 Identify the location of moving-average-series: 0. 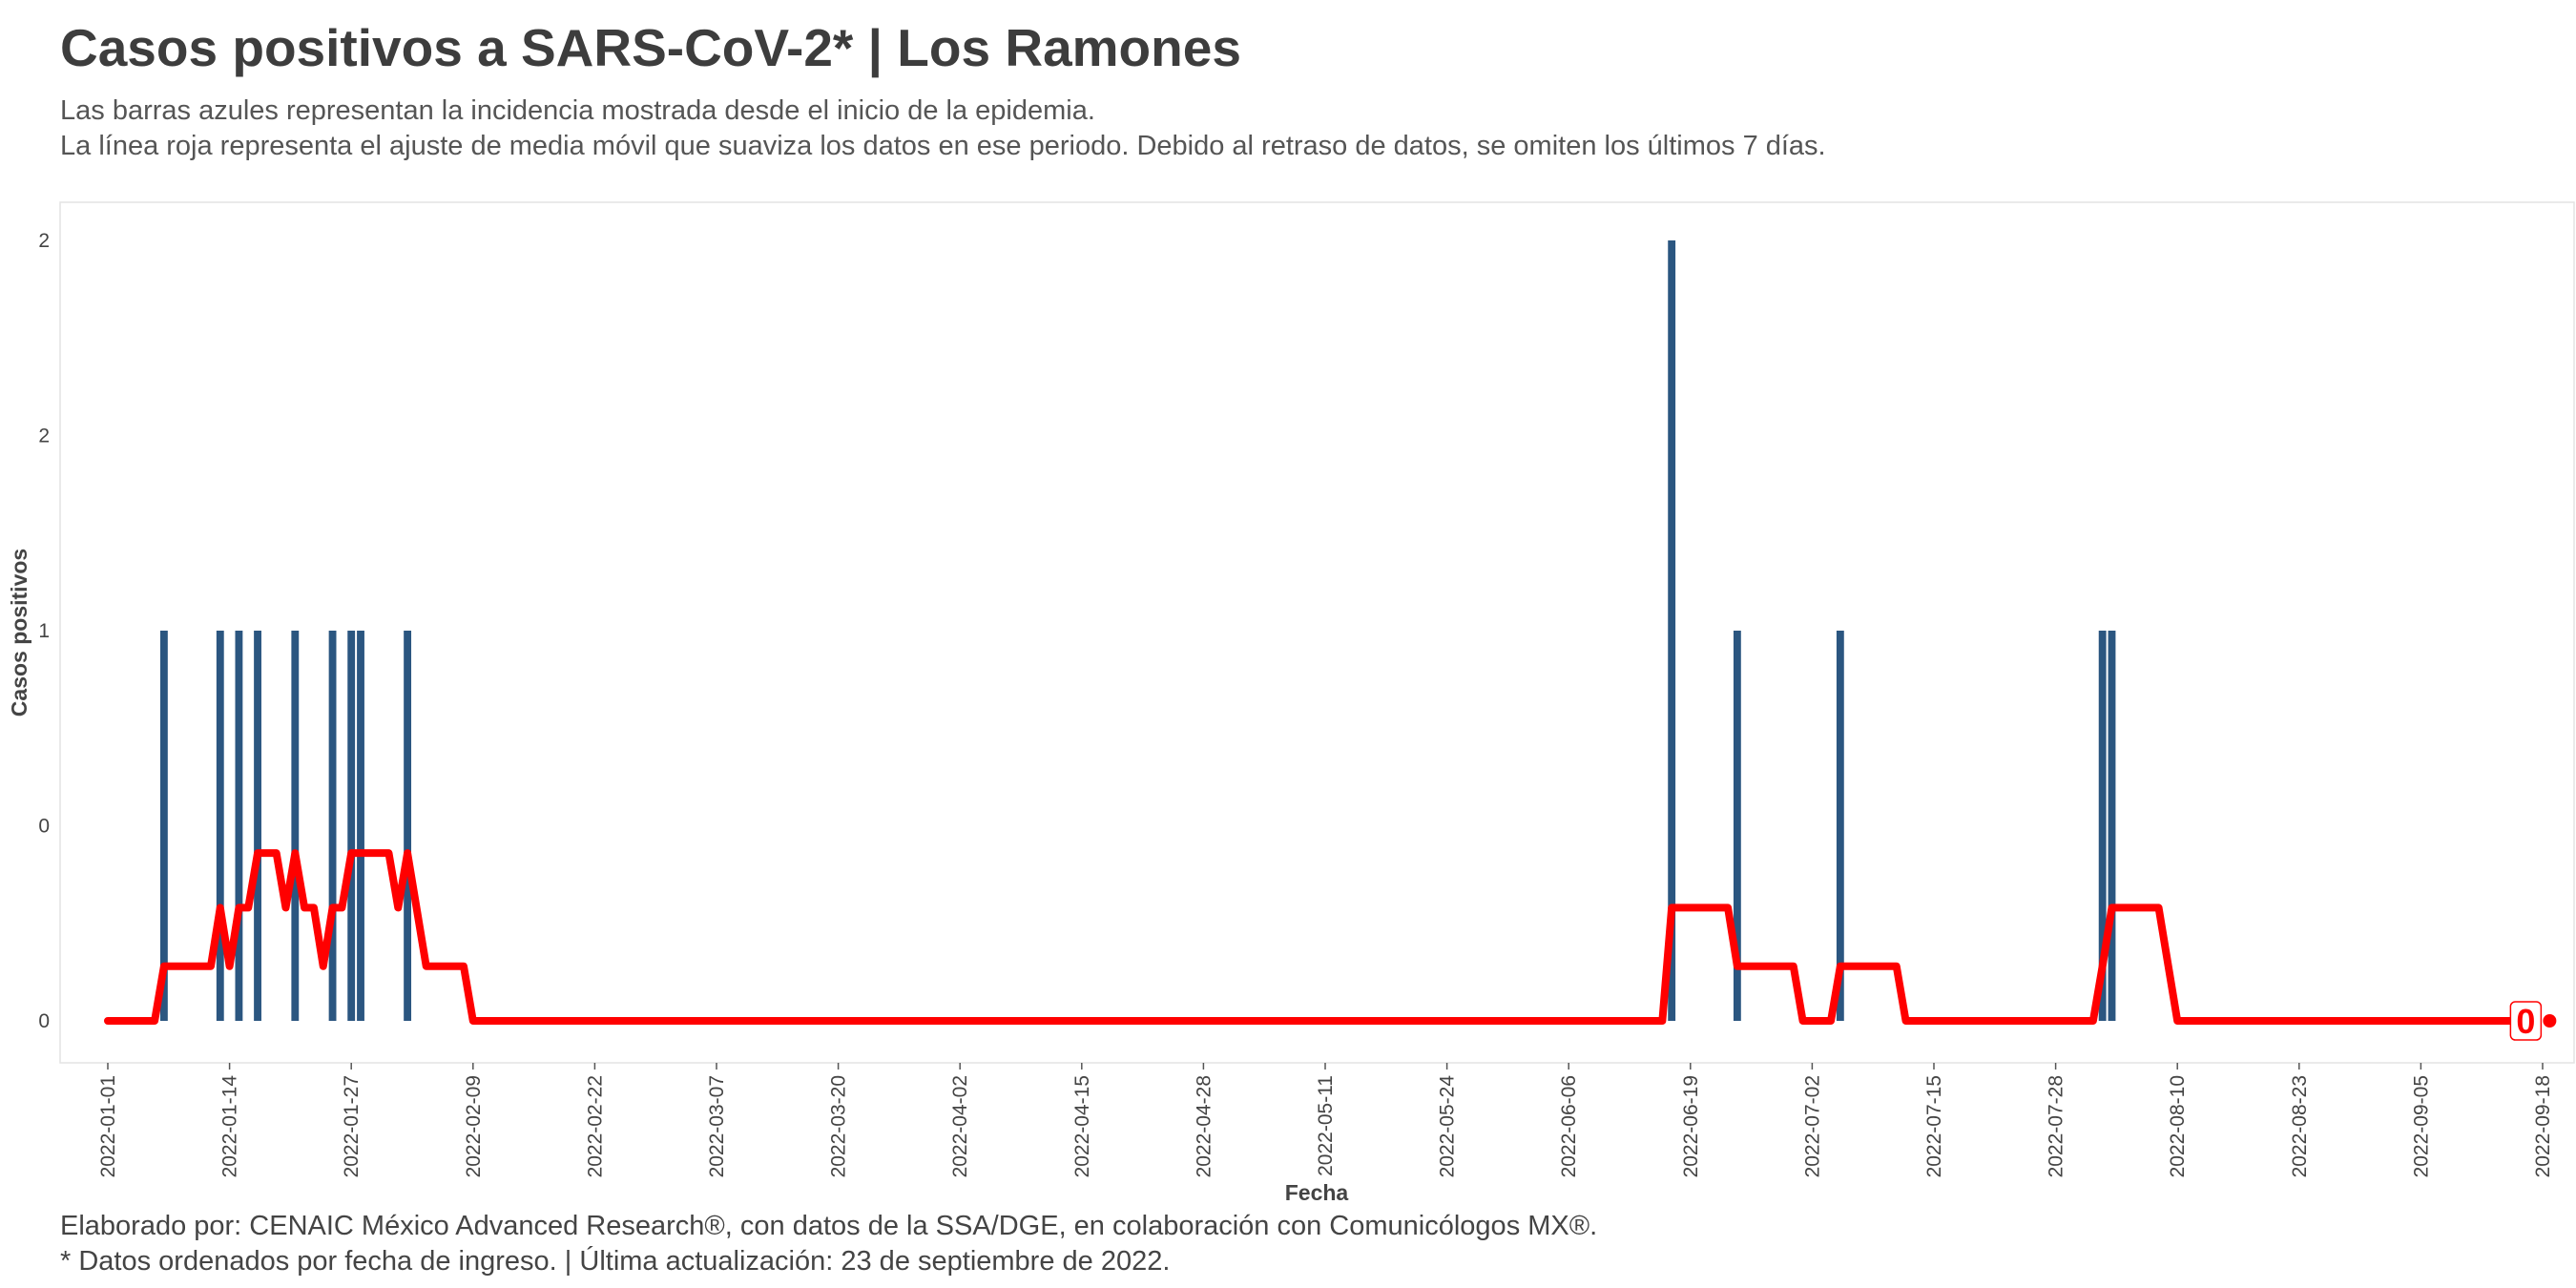
(1330, 945).